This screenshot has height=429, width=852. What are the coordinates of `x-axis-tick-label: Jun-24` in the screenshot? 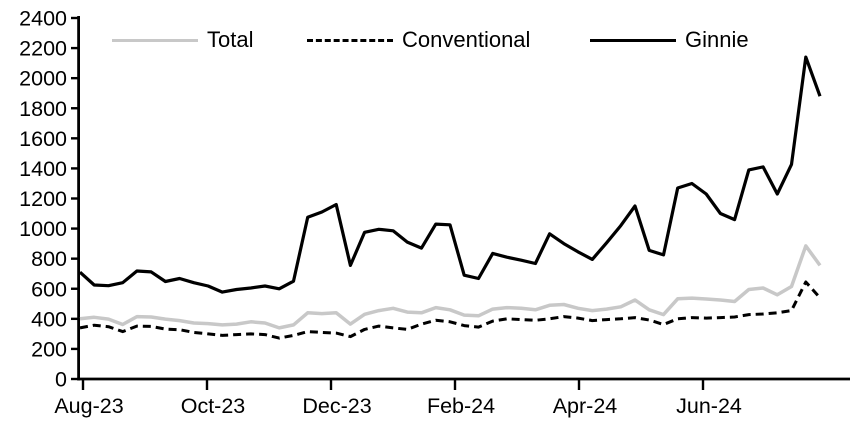 It's located at (709, 406).